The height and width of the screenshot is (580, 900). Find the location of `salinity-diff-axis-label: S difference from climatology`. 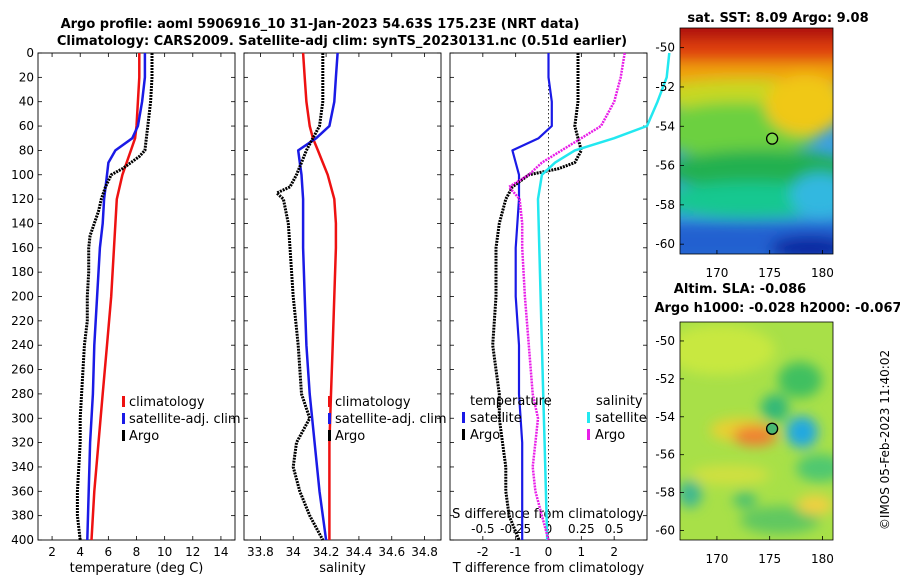

salinity-diff-axis-label: S difference from climatology is located at coordinates (548, 514).